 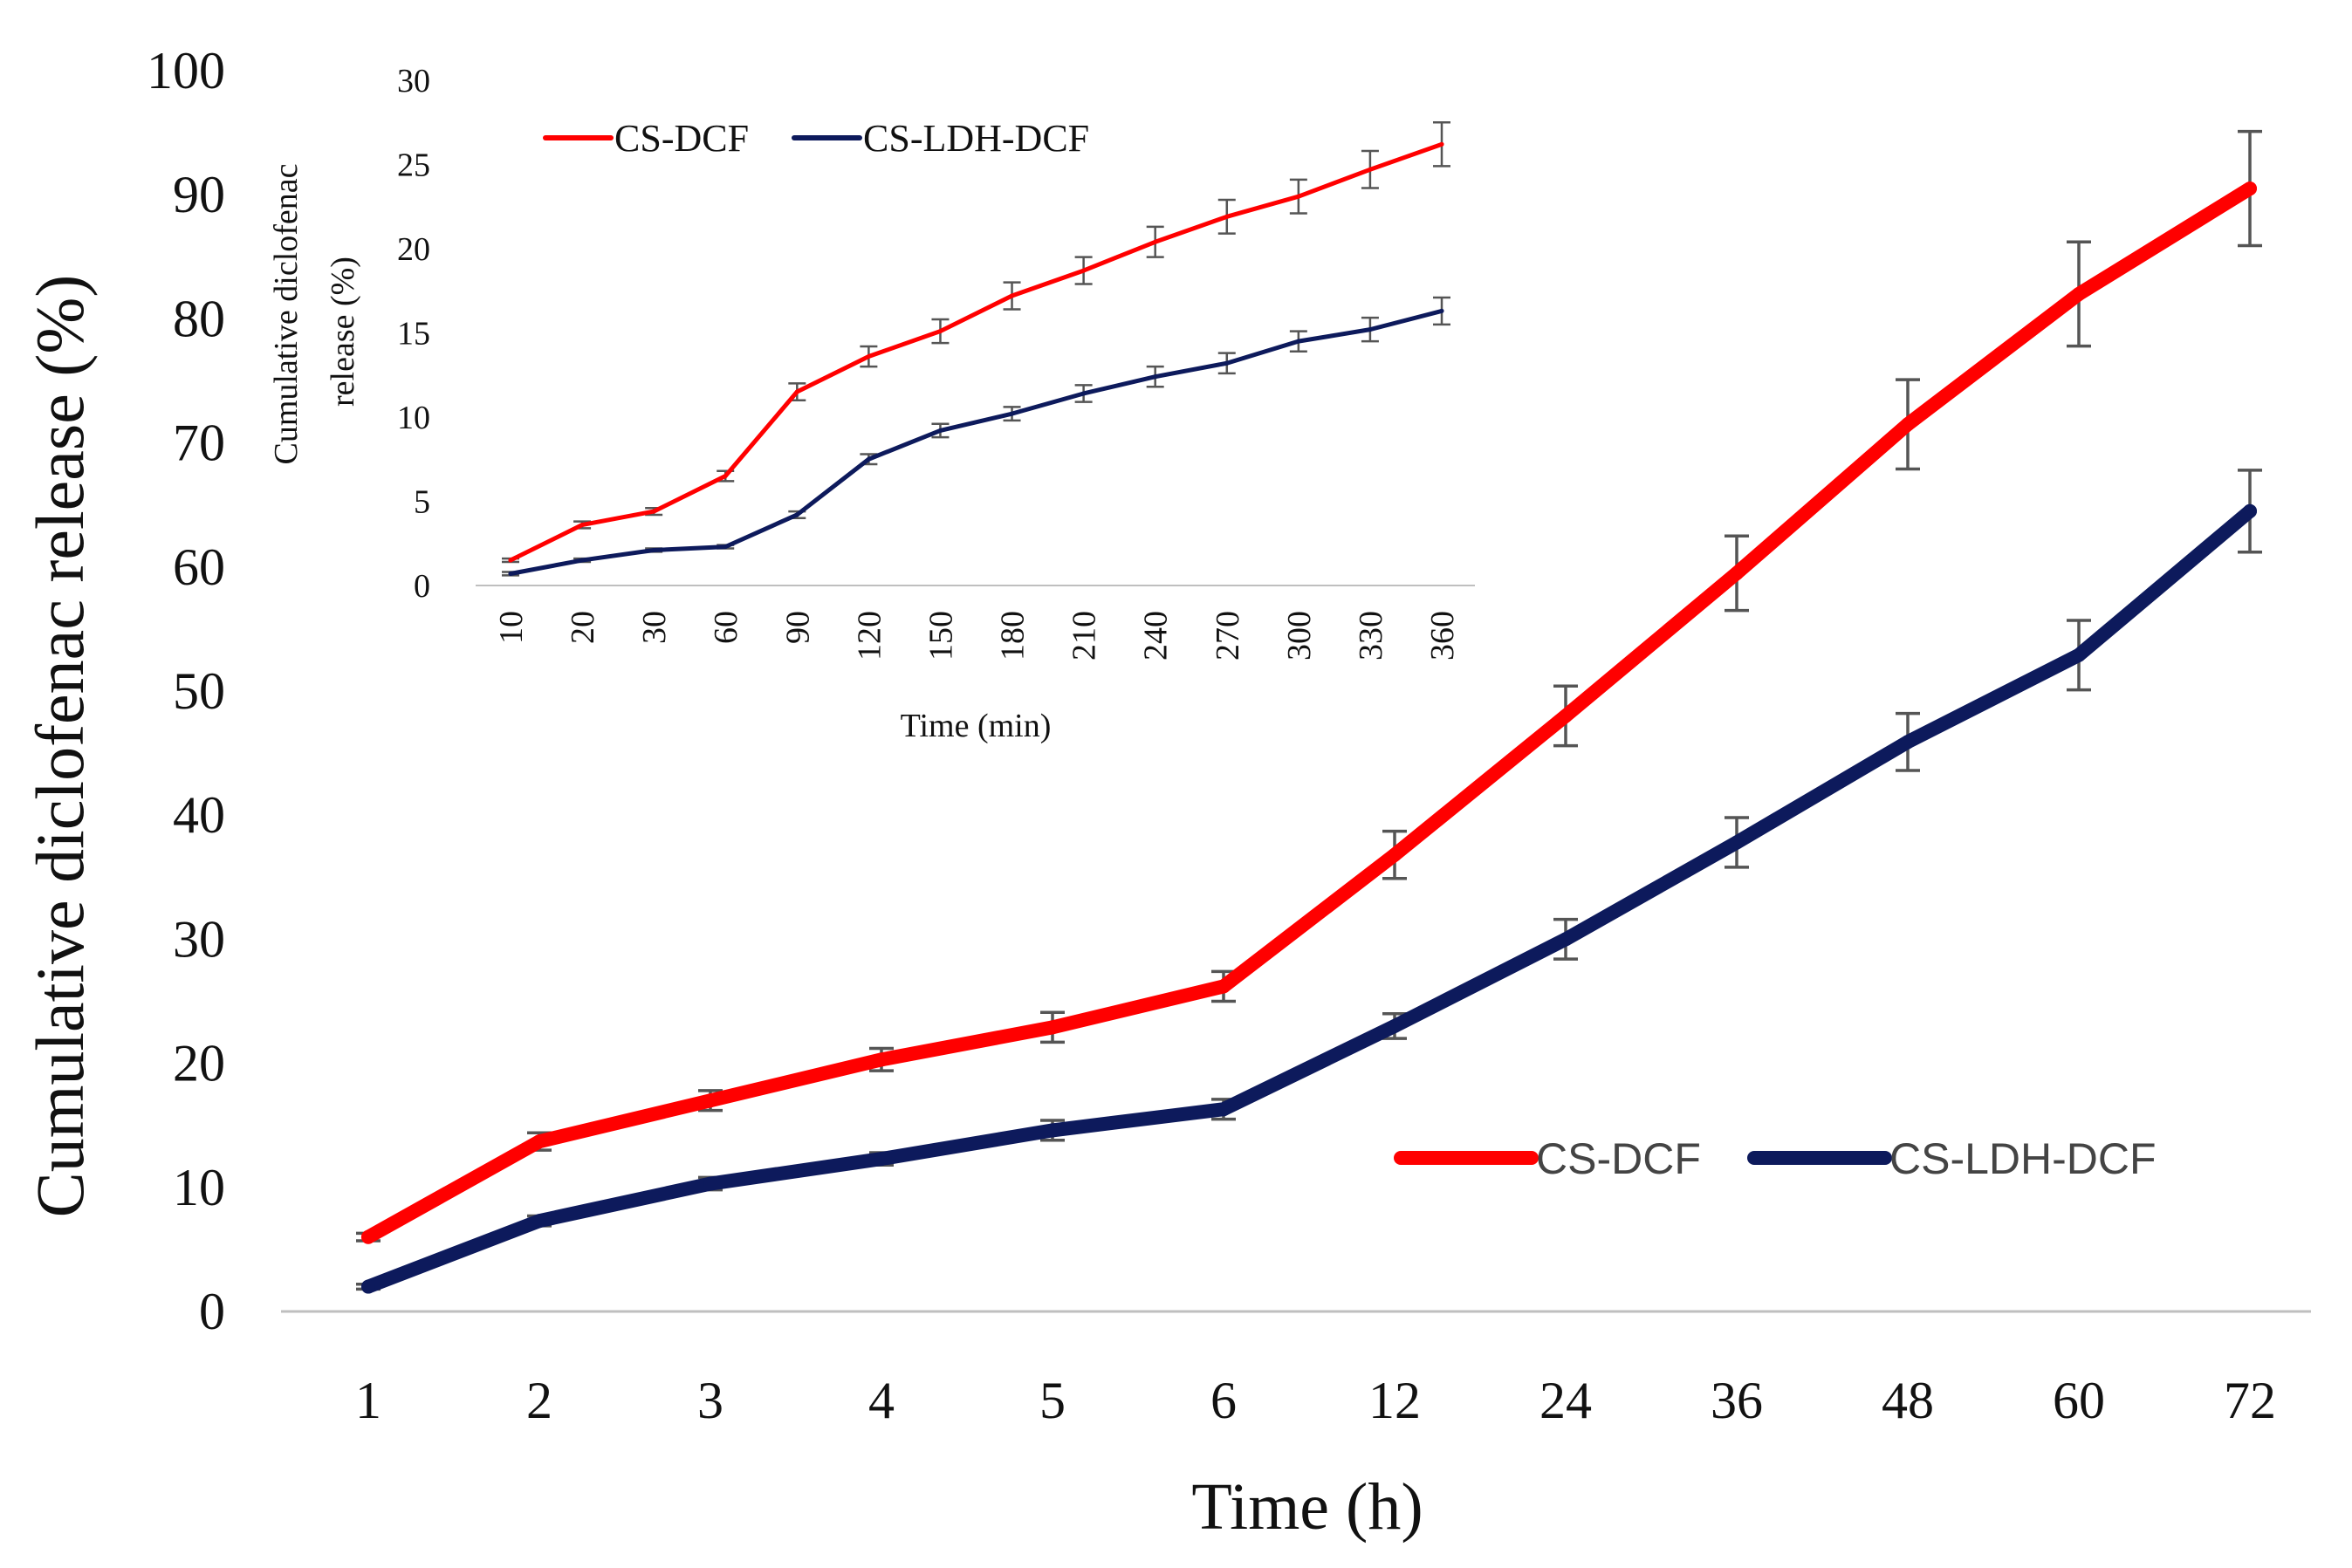 I want to click on inset-y-tick-30: 30, so click(x=413, y=81).